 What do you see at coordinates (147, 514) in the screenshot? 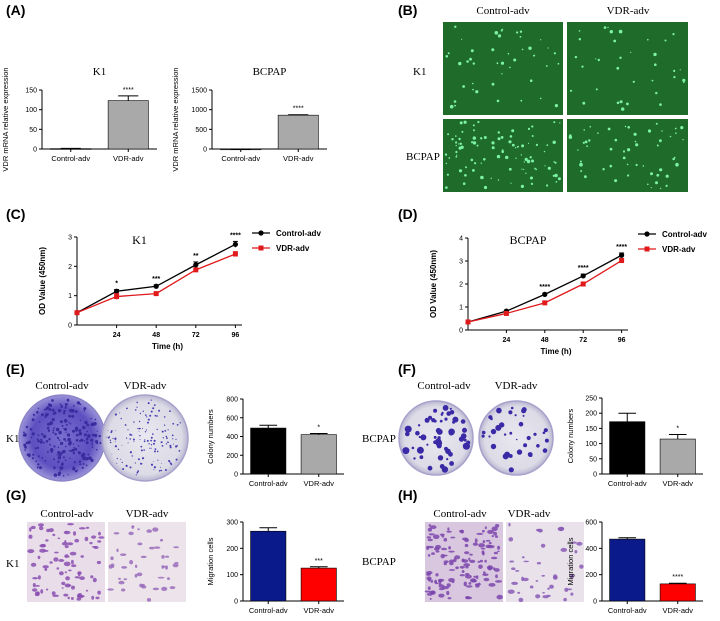
I see `transwell-label-g-vdr: VDR-adv` at bounding box center [147, 514].